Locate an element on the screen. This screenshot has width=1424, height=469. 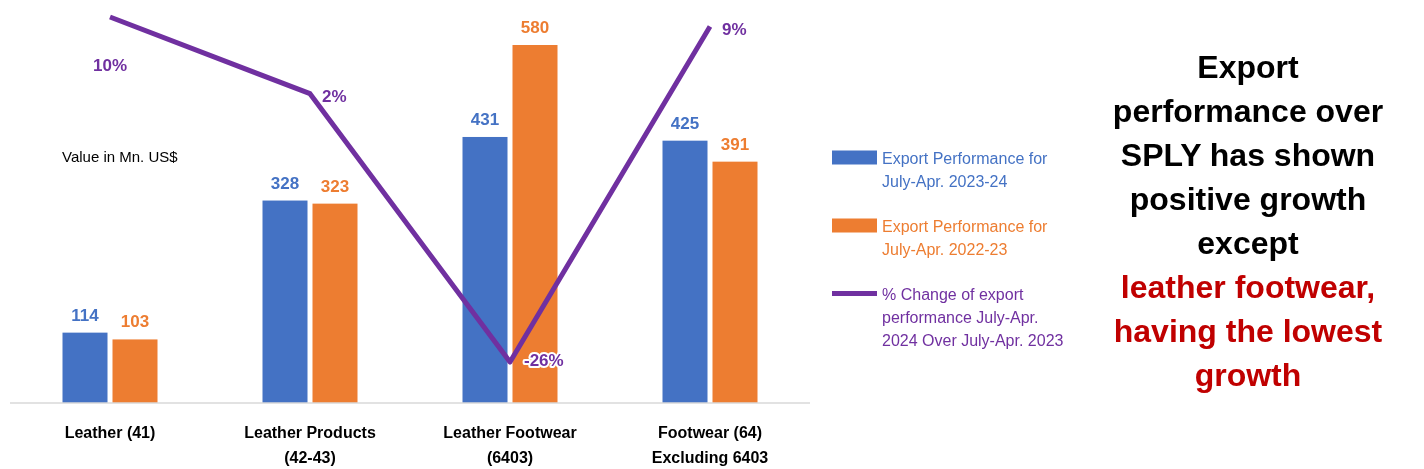
data-label: 328 is located at coordinates (285, 183).